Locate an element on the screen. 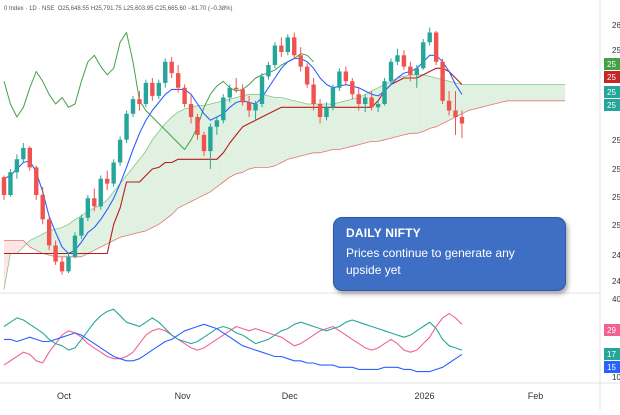 Image resolution: width=620 pixels, height=415 pixels. price-tags: 25 25 25 25 29 17 15 is located at coordinates (612, 215).